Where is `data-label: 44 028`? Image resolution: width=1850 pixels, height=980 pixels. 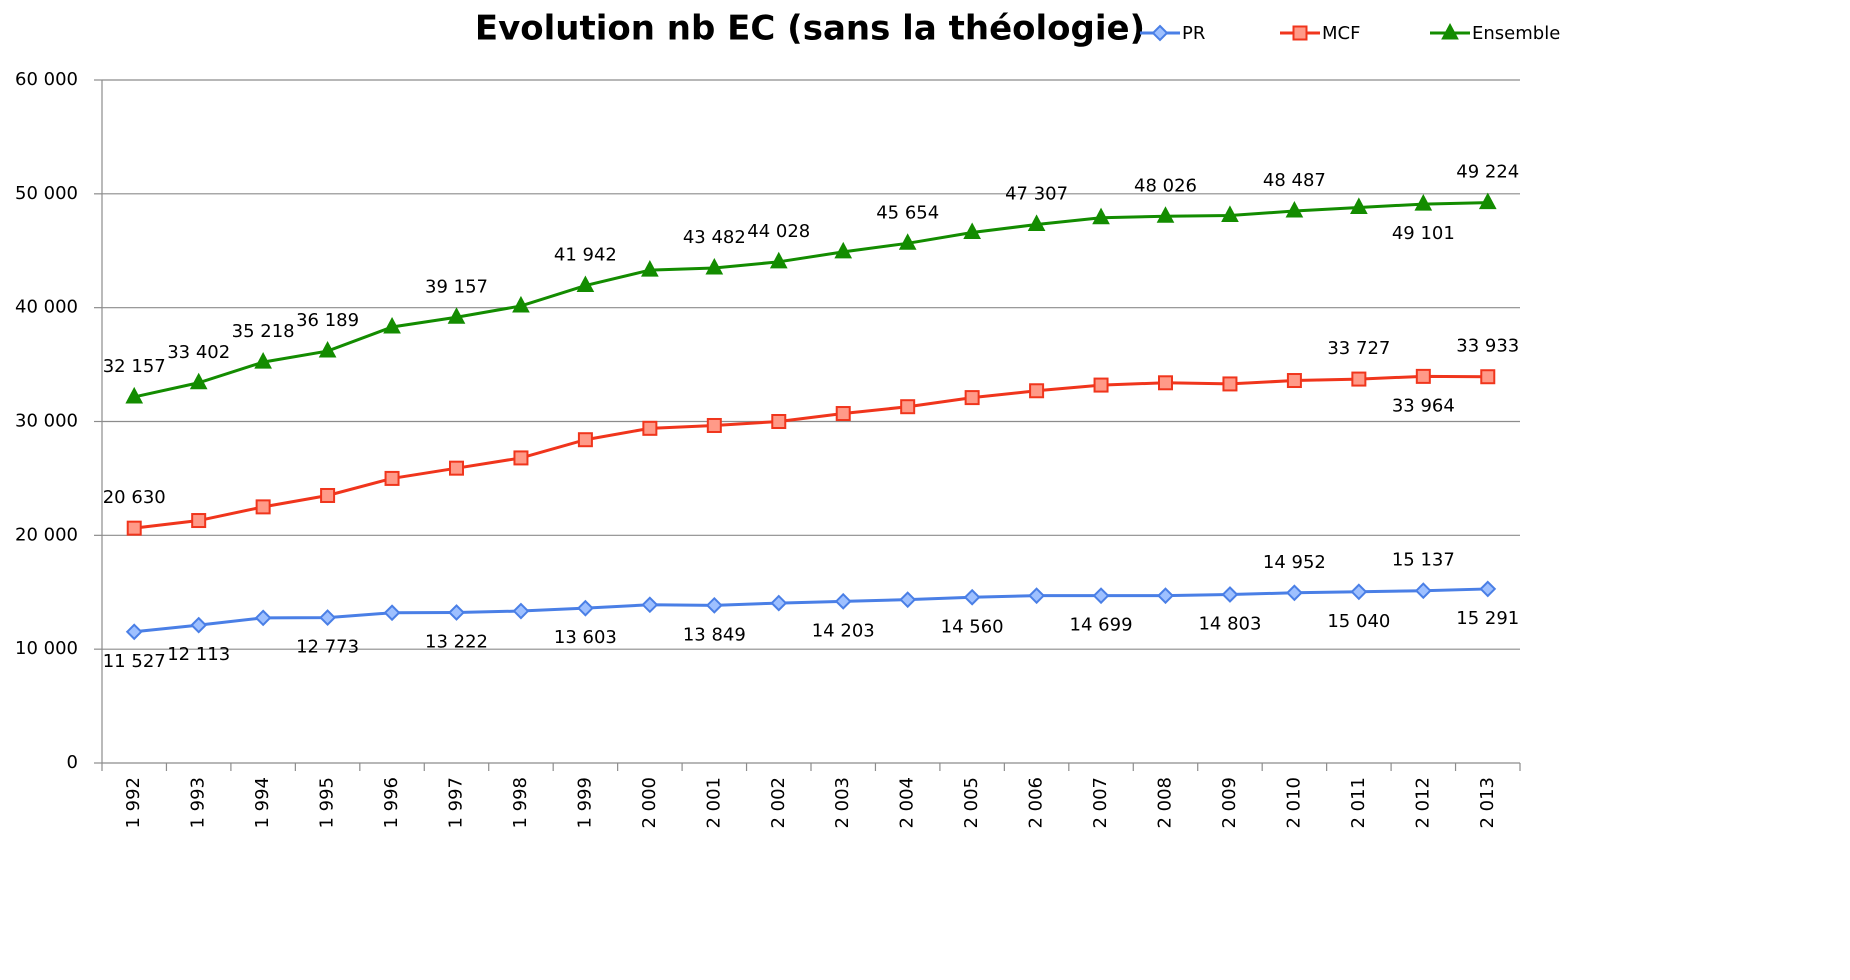
data-label: 44 028 is located at coordinates (778, 231).